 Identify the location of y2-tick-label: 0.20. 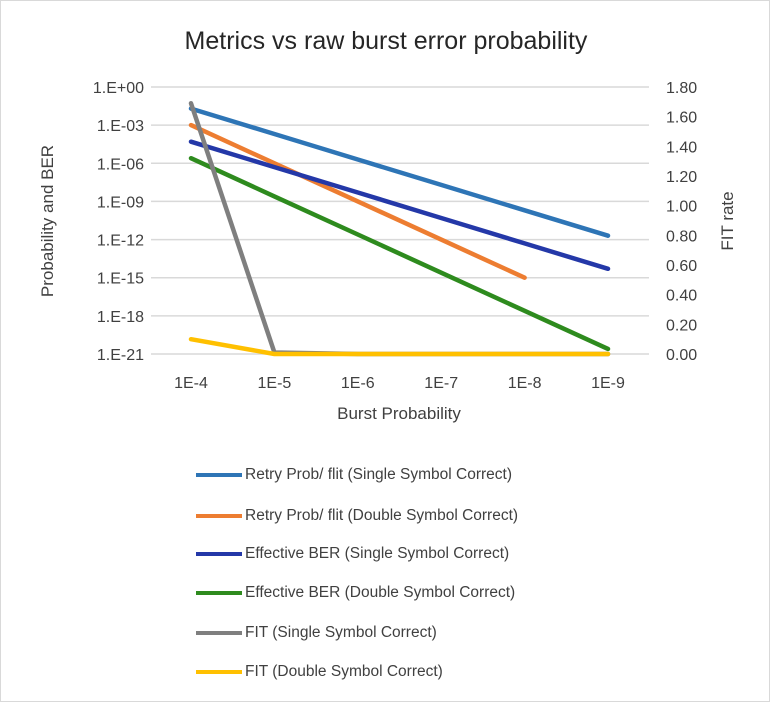
(681, 325).